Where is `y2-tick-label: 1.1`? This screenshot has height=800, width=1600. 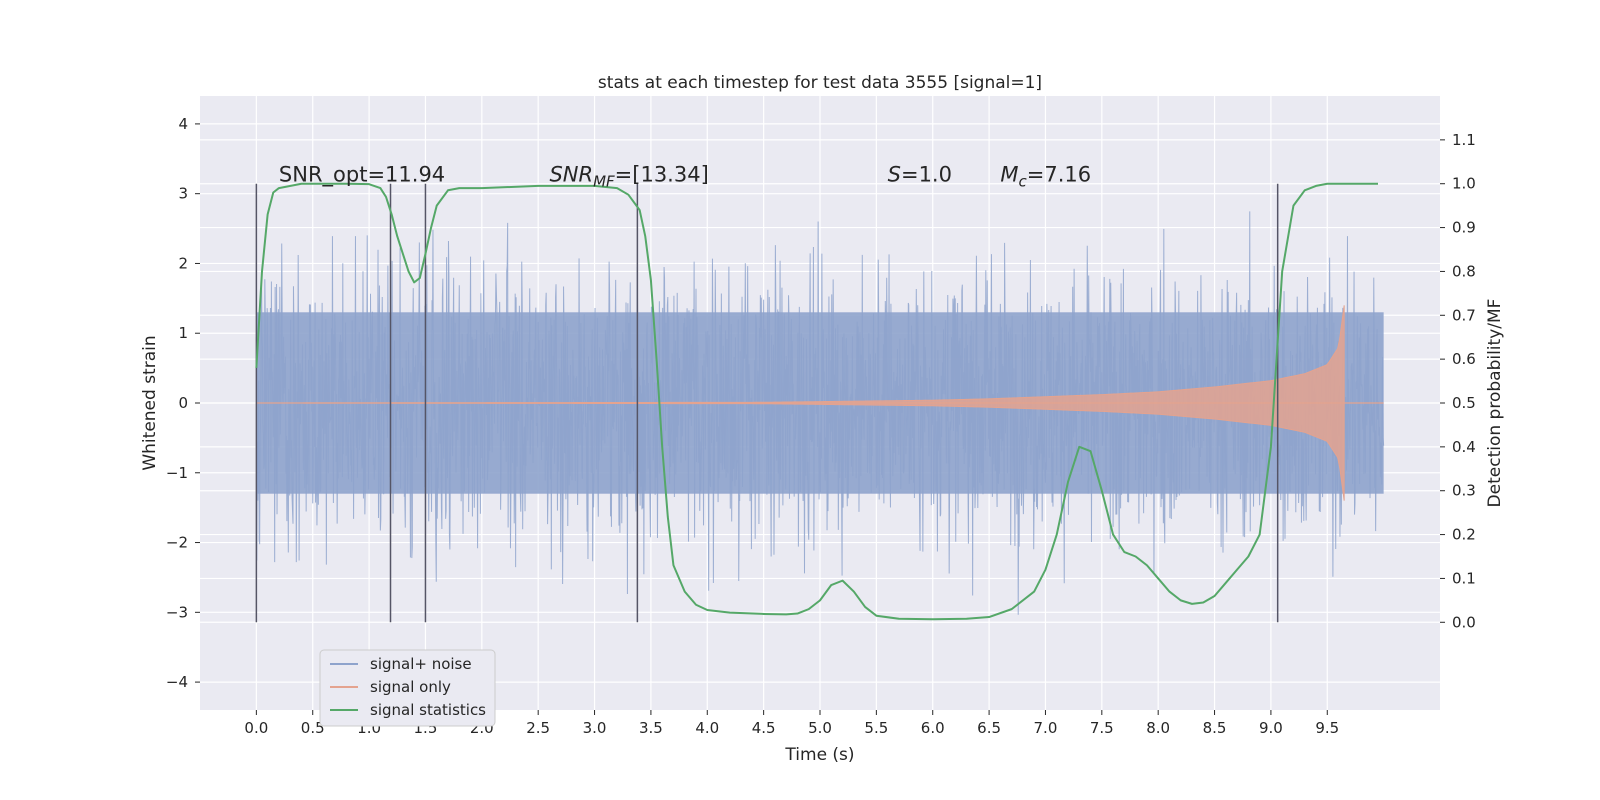 y2-tick-label: 1.1 is located at coordinates (1464, 140).